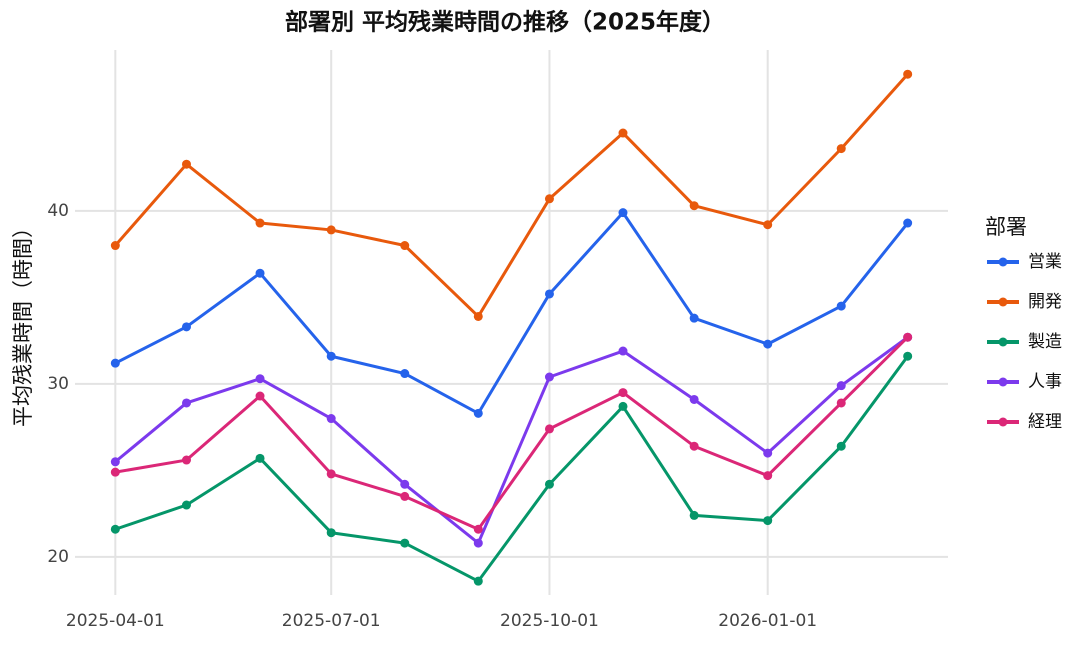  I want to click on y-tick-label: 40, so click(58, 211).